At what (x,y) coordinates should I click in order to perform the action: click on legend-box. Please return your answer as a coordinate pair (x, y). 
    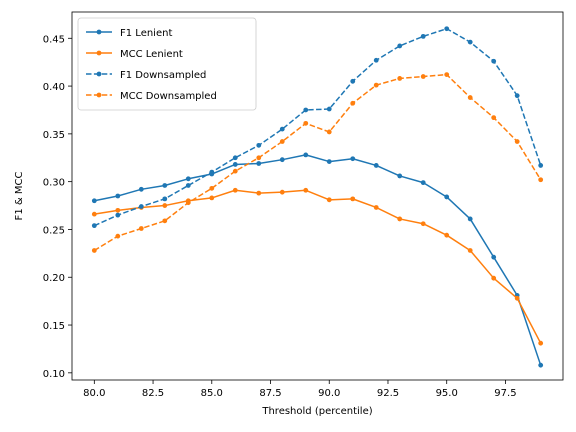
    Looking at the image, I should click on (167, 64).